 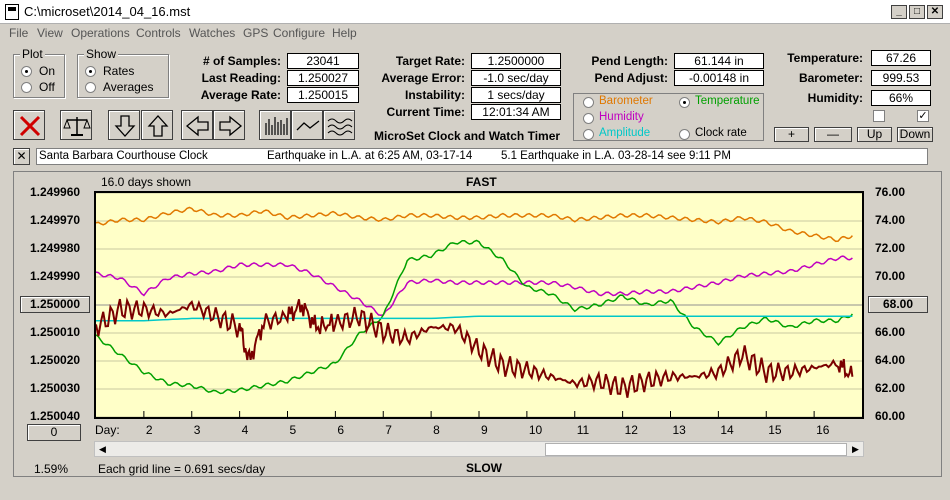 I want to click on clock-rate-radio, so click(x=684, y=134).